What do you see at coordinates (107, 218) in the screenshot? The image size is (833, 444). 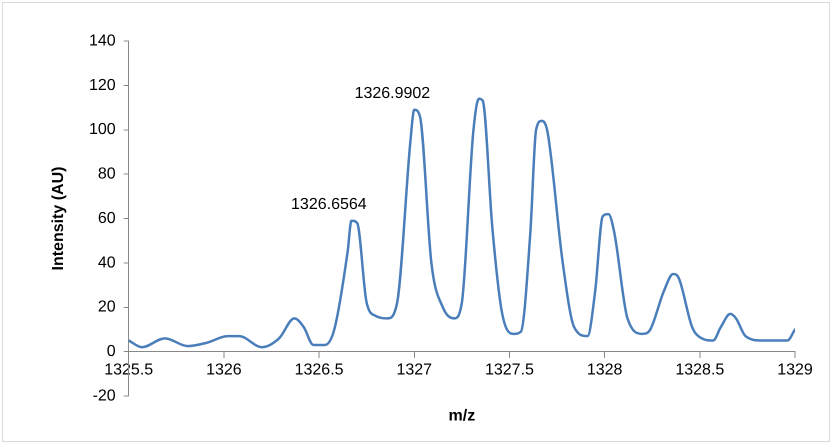 I see `y-tick-label: 60` at bounding box center [107, 218].